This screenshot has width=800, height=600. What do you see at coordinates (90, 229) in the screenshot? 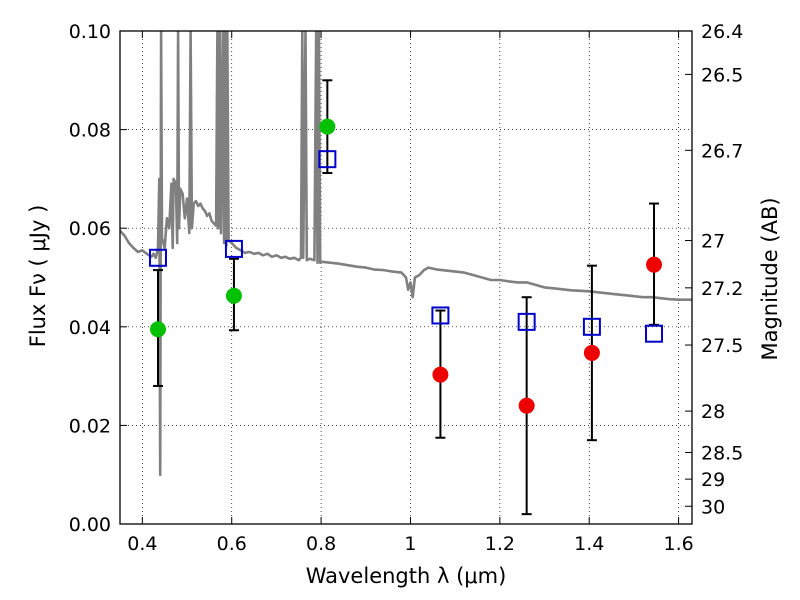
I see `y-tick-label: 0.06` at bounding box center [90, 229].